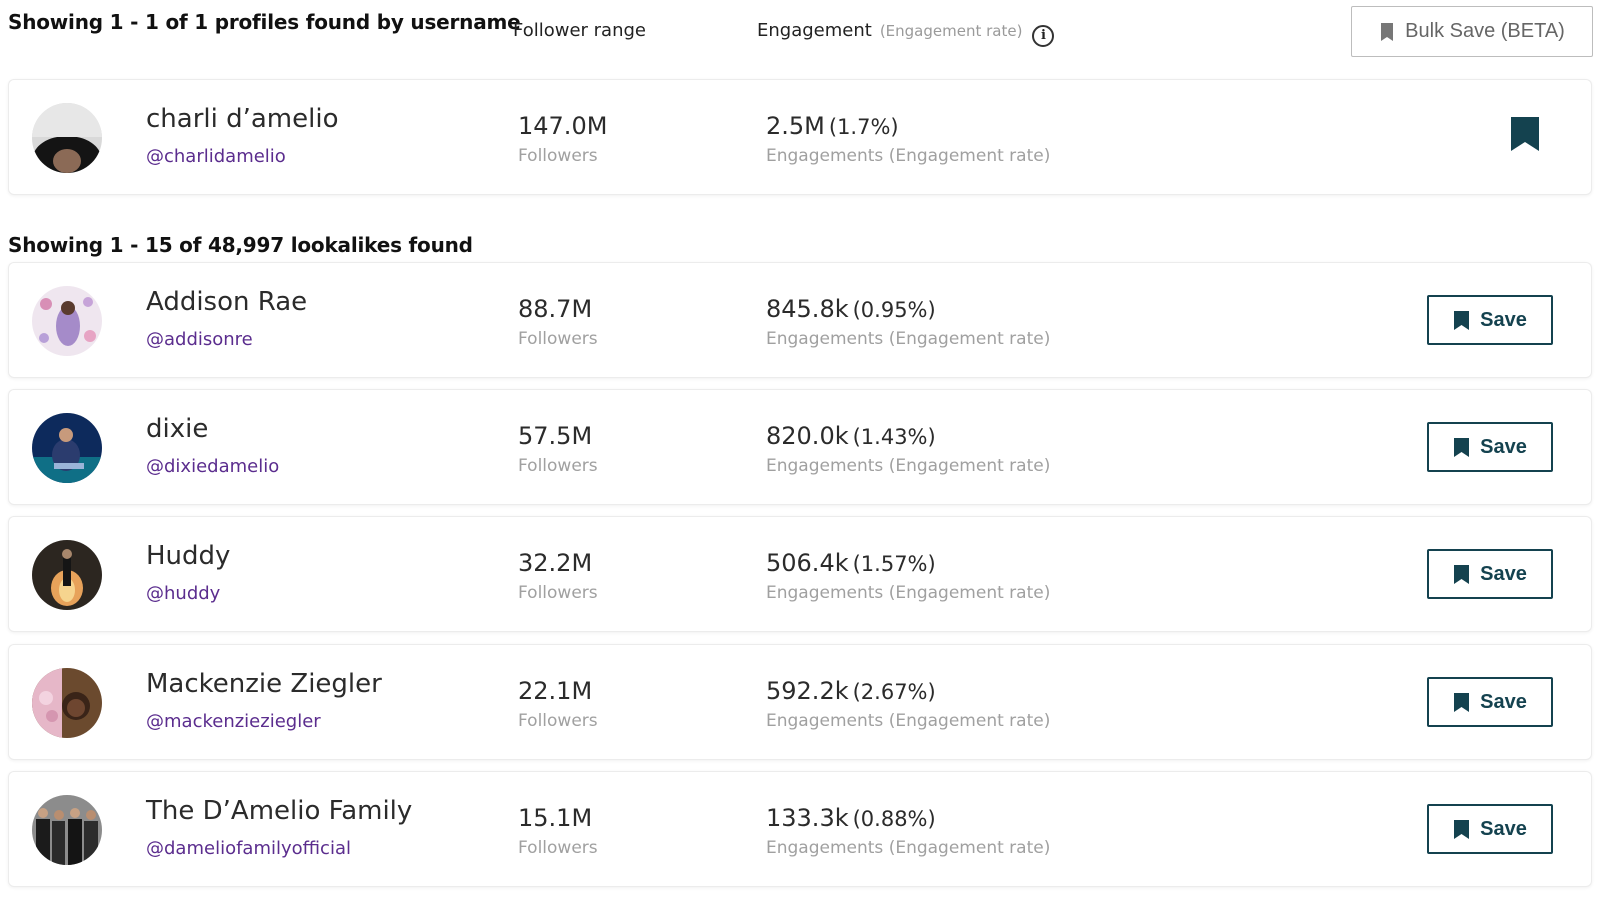  I want to click on engagement-column-header: Engagement (Engagement rate) i, so click(906, 33).